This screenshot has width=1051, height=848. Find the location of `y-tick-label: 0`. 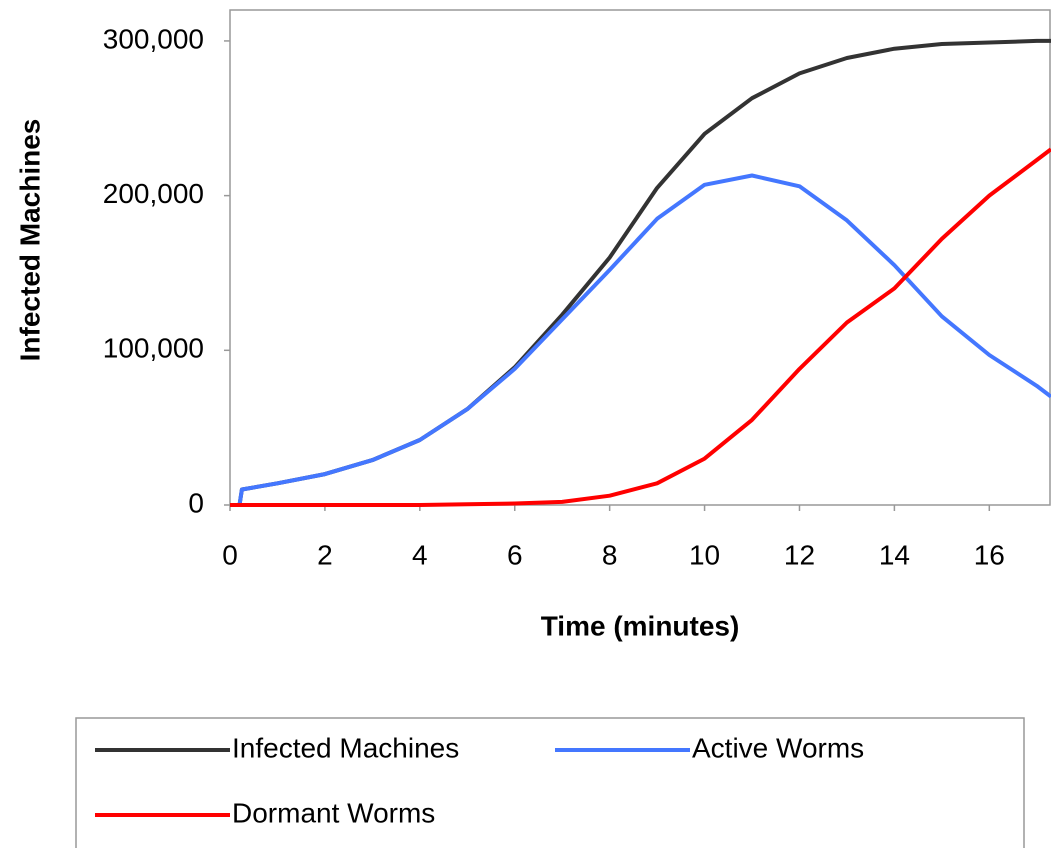

y-tick-label: 0 is located at coordinates (196, 502).